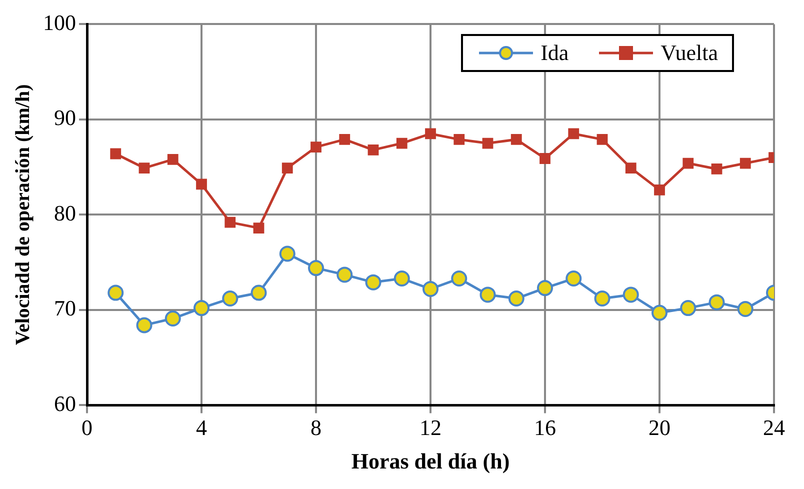 This screenshot has height=489, width=804. I want to click on y-tick-label: 70, so click(65, 308).